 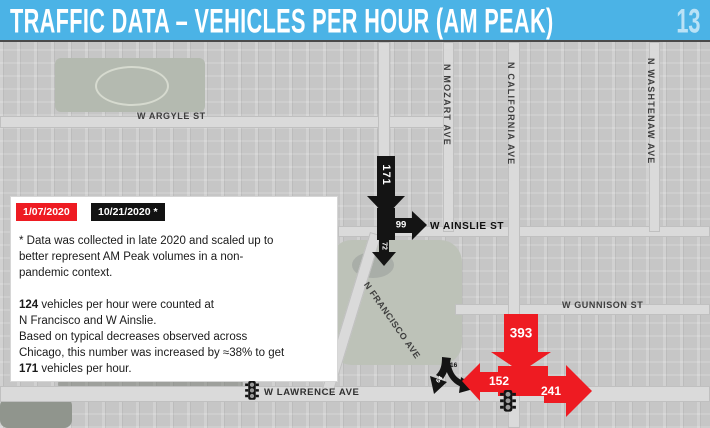 What do you see at coordinates (401, 225) in the screenshot?
I see `count-black-turn-east: 99` at bounding box center [401, 225].